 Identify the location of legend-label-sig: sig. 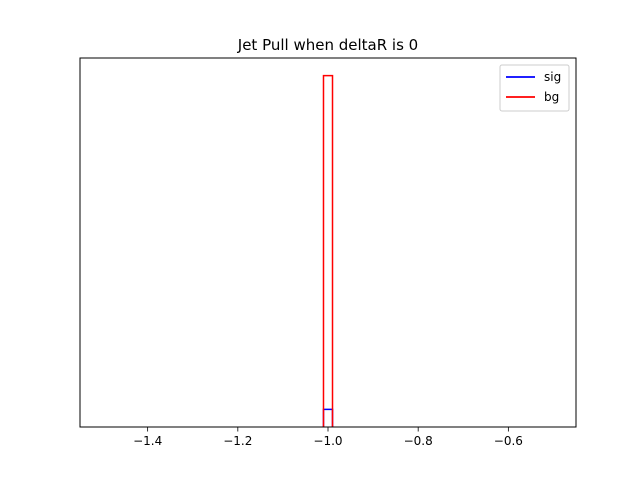
(552, 77).